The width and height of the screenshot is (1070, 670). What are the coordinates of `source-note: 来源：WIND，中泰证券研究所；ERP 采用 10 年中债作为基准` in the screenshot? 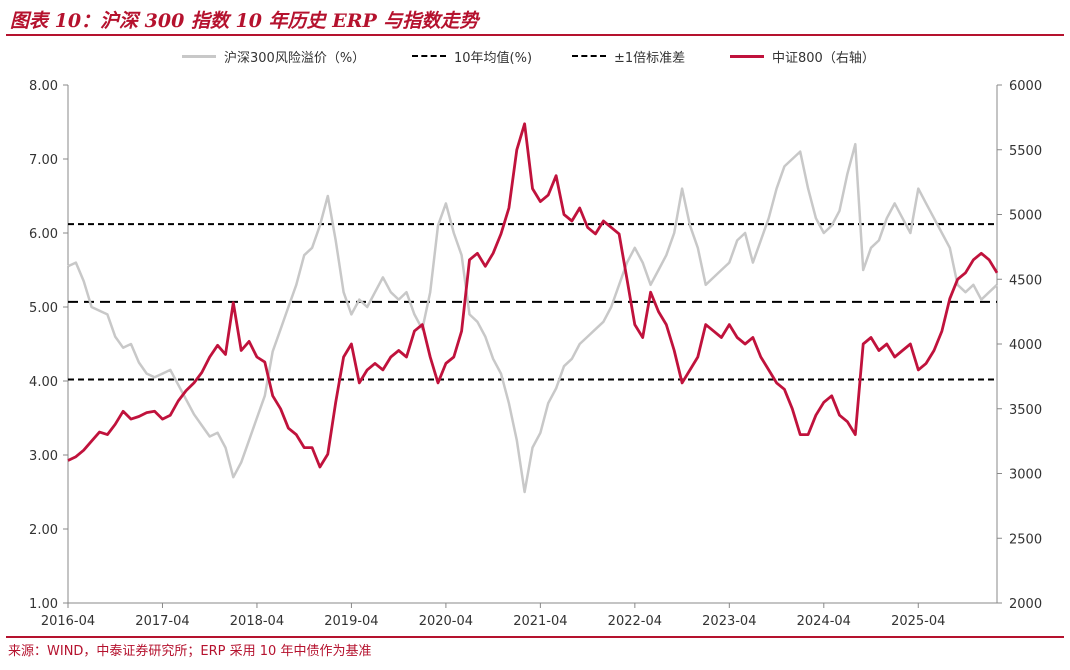 It's located at (190, 651).